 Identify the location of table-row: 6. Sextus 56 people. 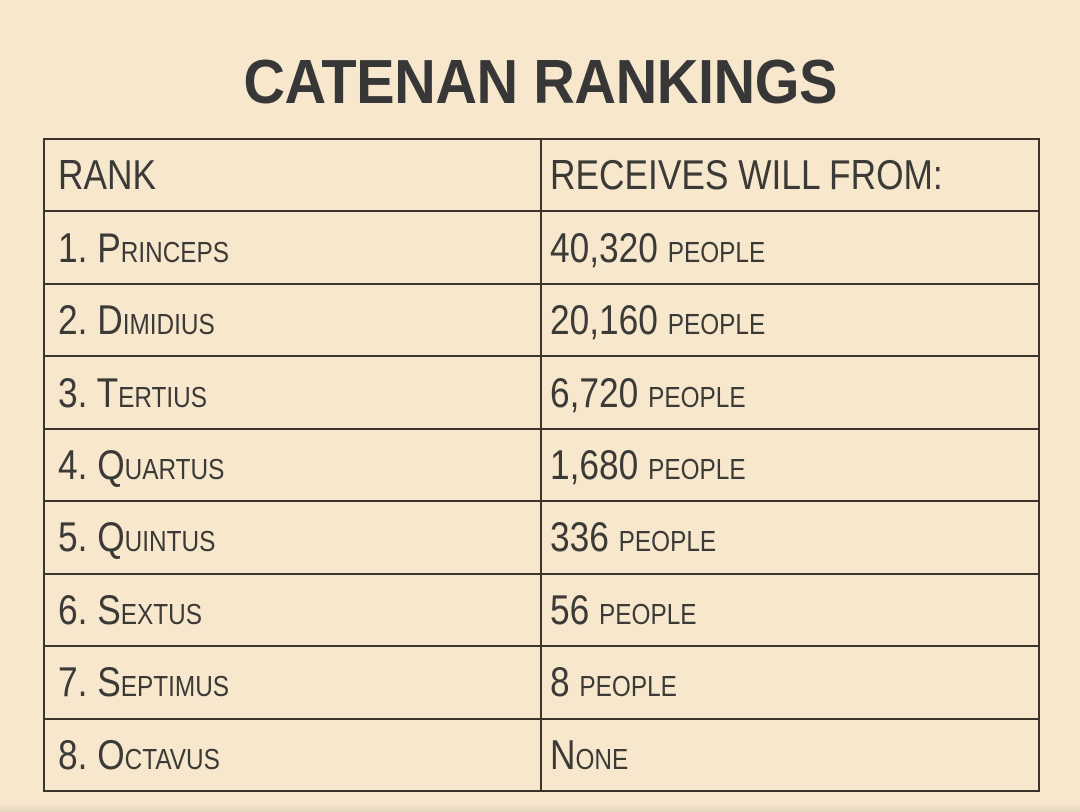
(541, 610).